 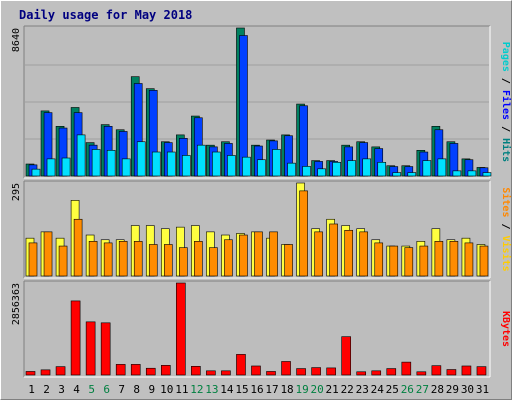 I want to click on legend-hits: Hits, so click(x=506, y=150).